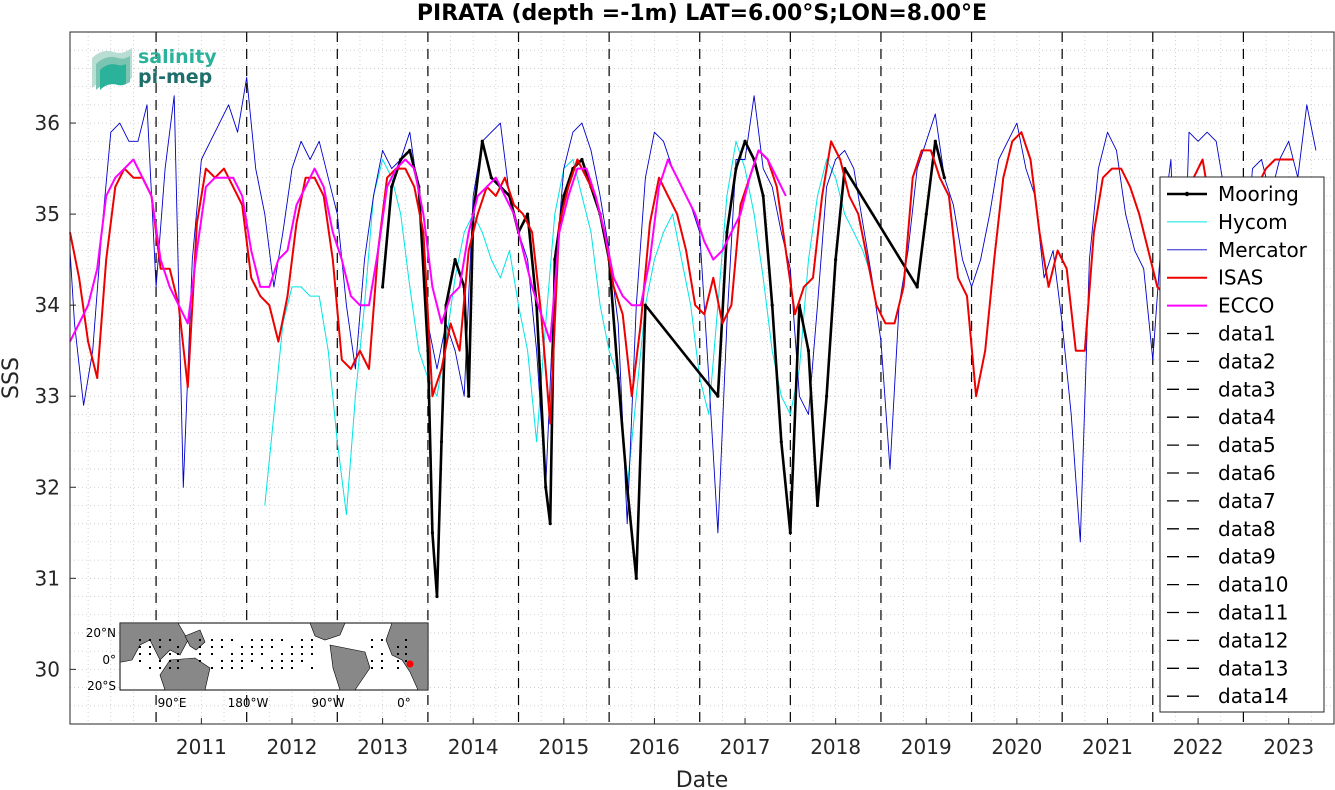 This screenshot has width=1335, height=790. I want to click on x-tick-label: 2013, so click(382, 747).